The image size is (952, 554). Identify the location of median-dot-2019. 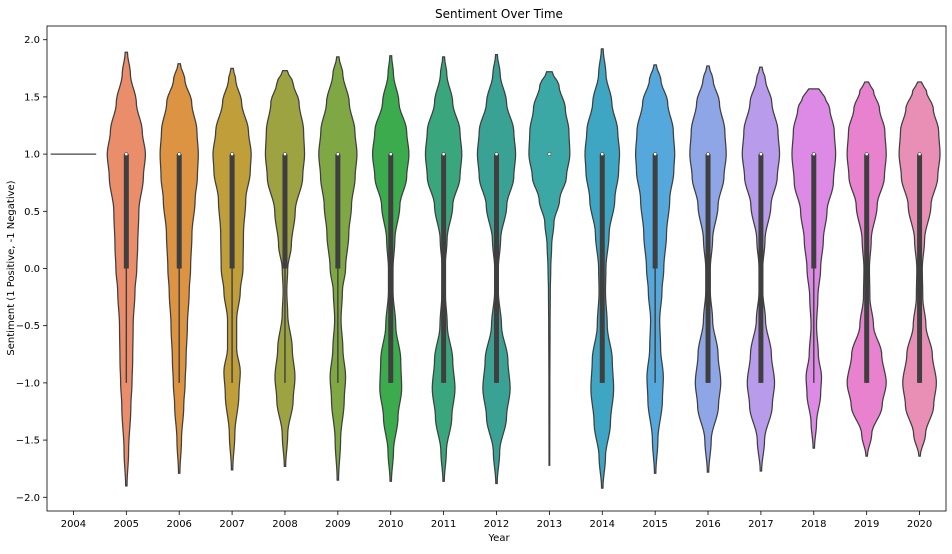
(866, 154).